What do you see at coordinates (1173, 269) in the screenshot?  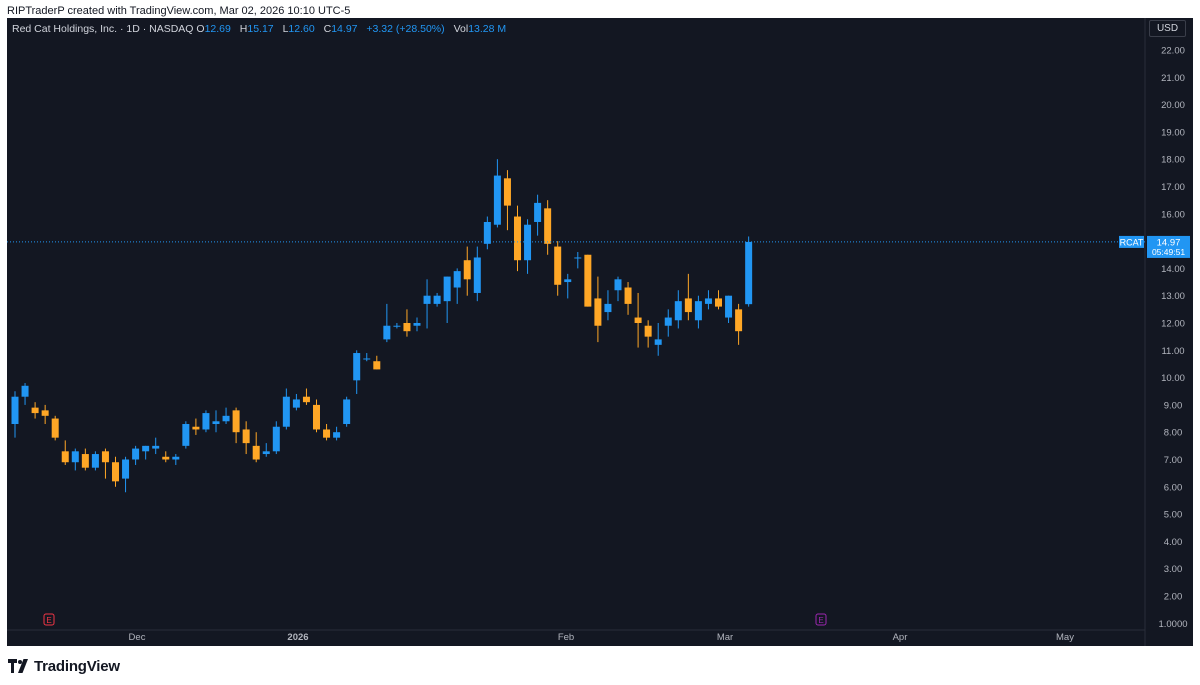 I see `y-tick-label: 14.00` at bounding box center [1173, 269].